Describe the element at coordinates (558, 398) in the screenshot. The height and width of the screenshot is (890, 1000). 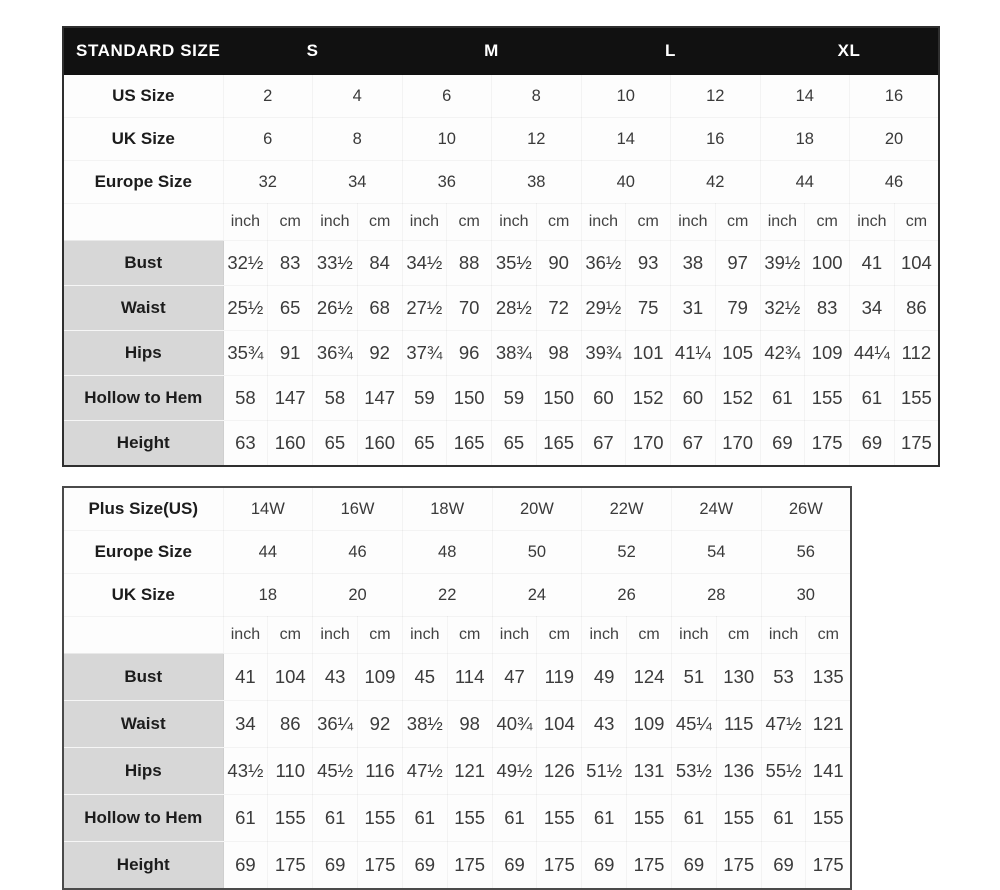
I see `measure-value-cell: 150` at that location.